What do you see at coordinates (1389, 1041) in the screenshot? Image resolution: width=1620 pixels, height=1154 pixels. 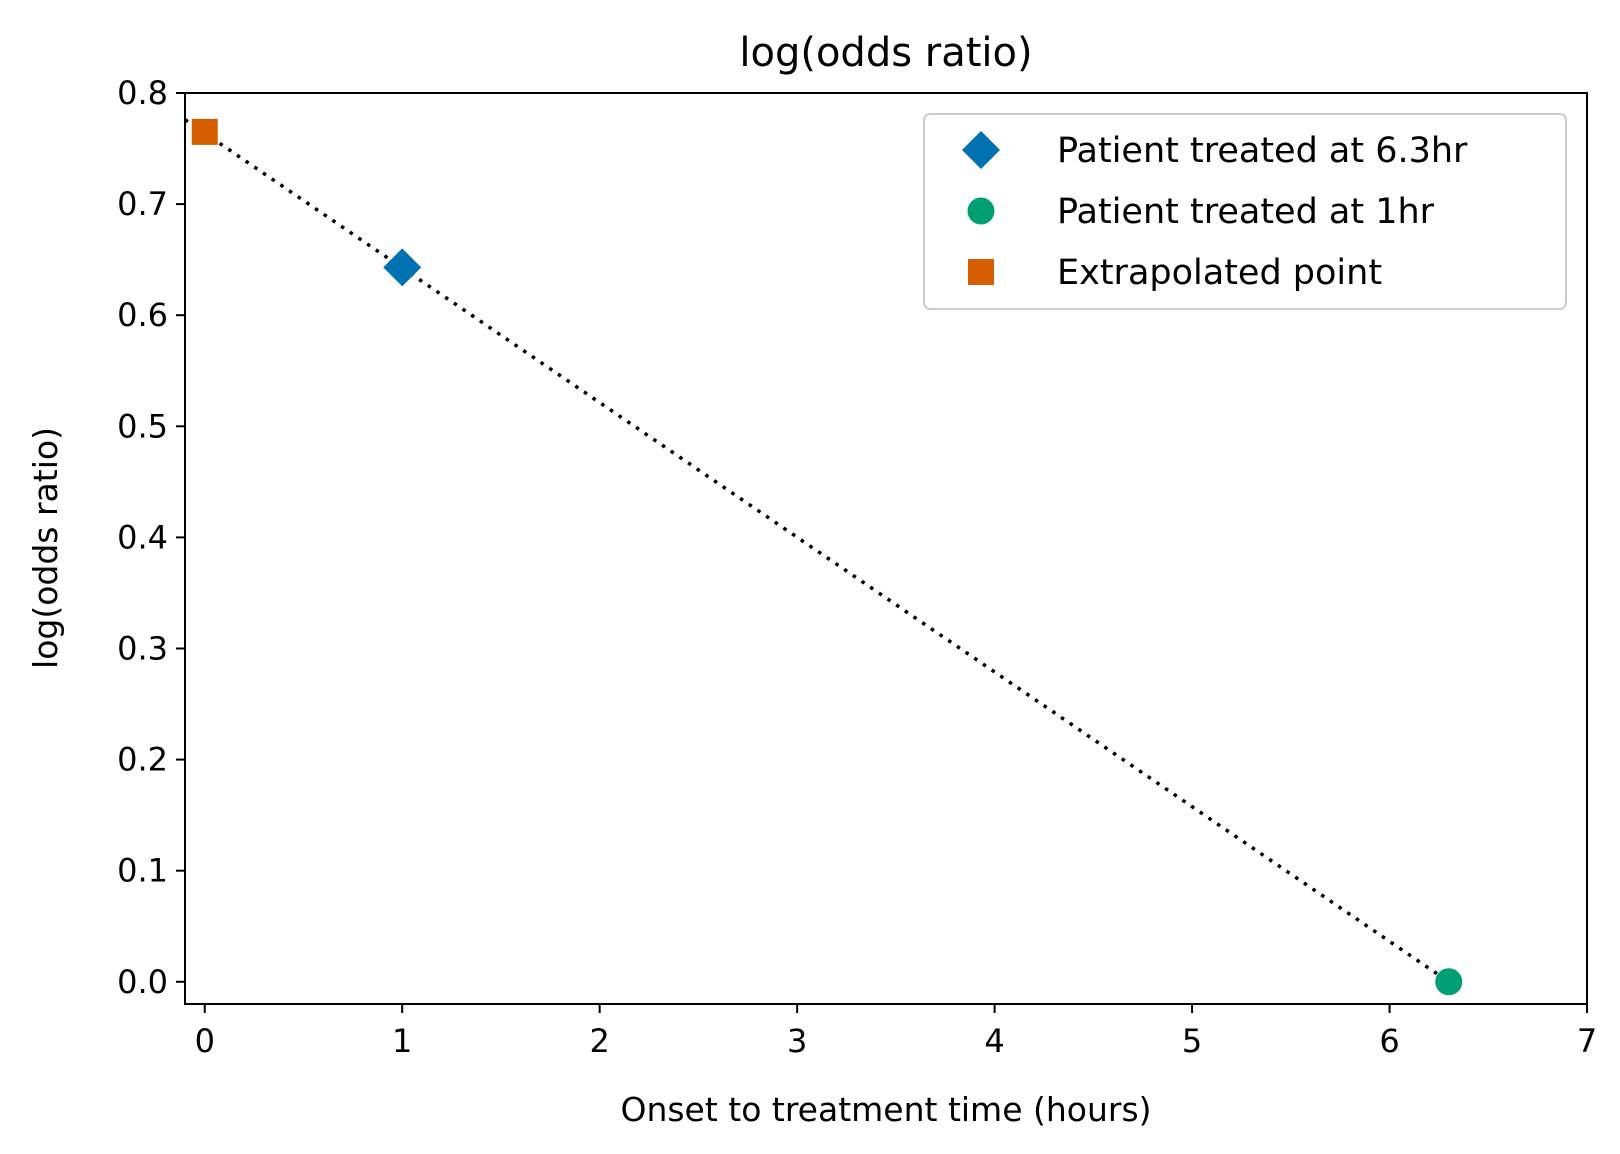 I see `x-tick-label: 6` at bounding box center [1389, 1041].